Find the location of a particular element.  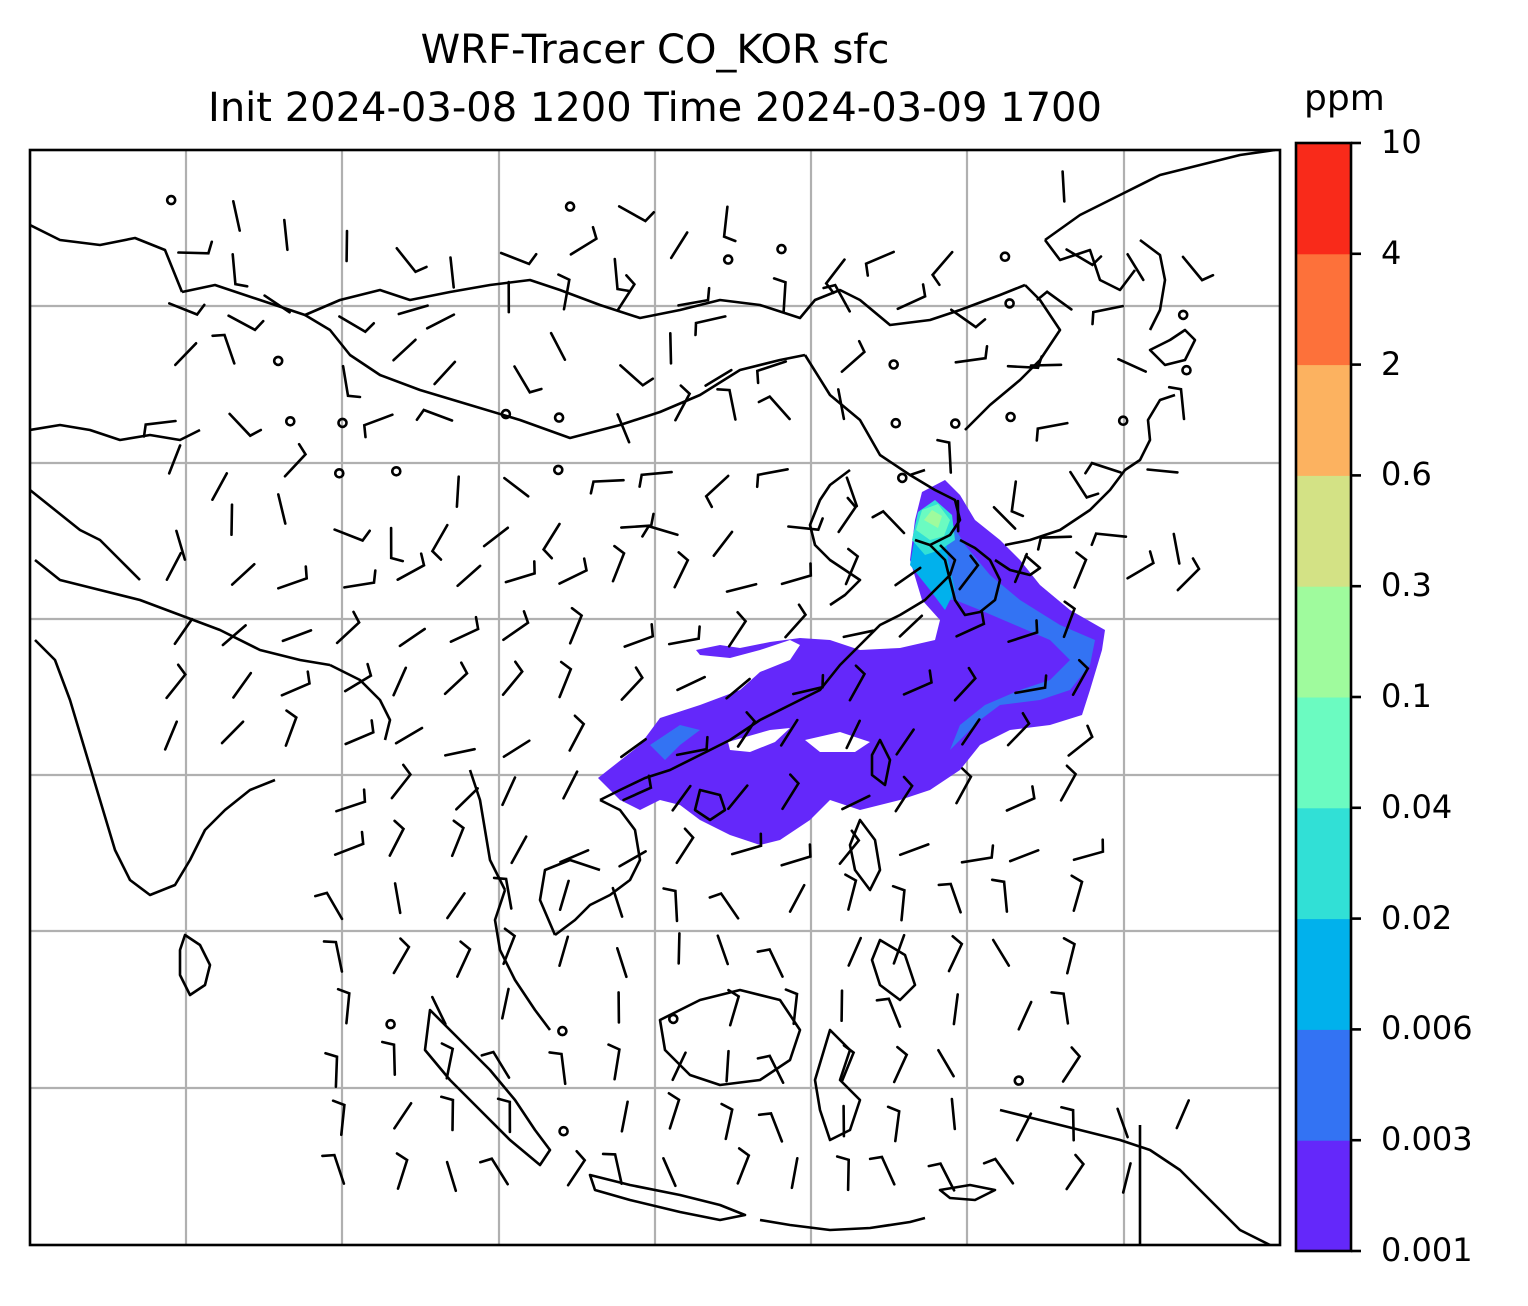

china-border-ne is located at coordinates (864, 415).